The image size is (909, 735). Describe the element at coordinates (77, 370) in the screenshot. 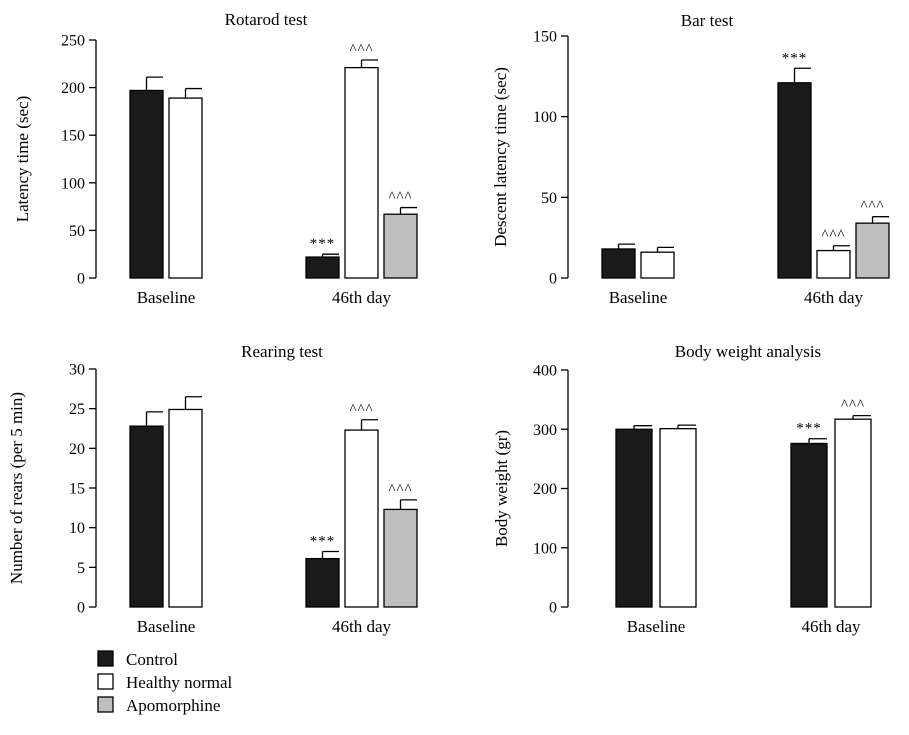

I see `y-tick-label: 30` at that location.